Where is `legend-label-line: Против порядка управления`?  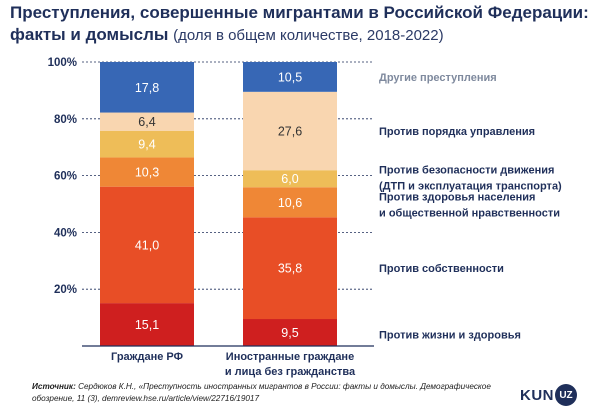
legend-label-line: Против порядка управления is located at coordinates (457, 132).